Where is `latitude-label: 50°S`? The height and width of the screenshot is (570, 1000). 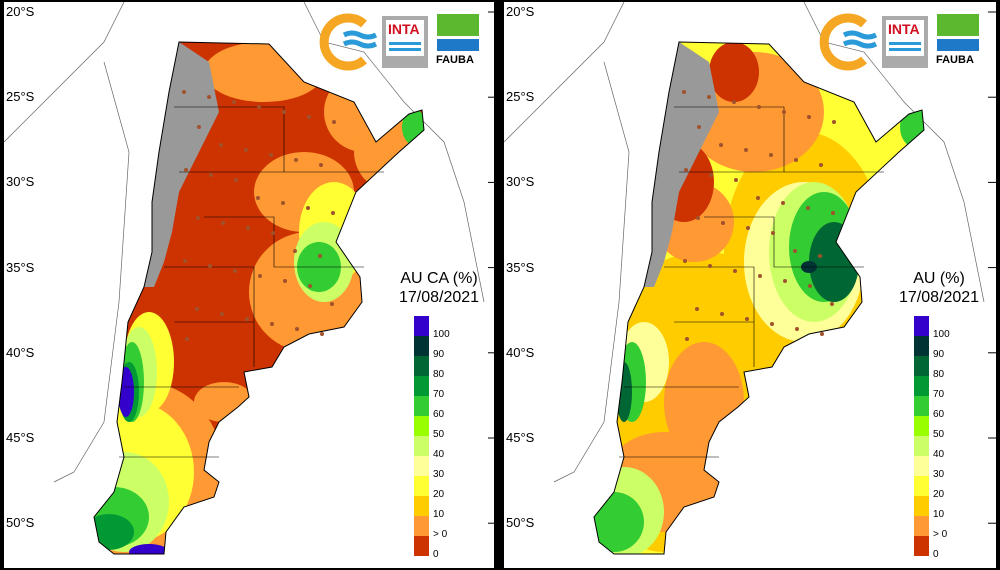 latitude-label: 50°S is located at coordinates (20, 523).